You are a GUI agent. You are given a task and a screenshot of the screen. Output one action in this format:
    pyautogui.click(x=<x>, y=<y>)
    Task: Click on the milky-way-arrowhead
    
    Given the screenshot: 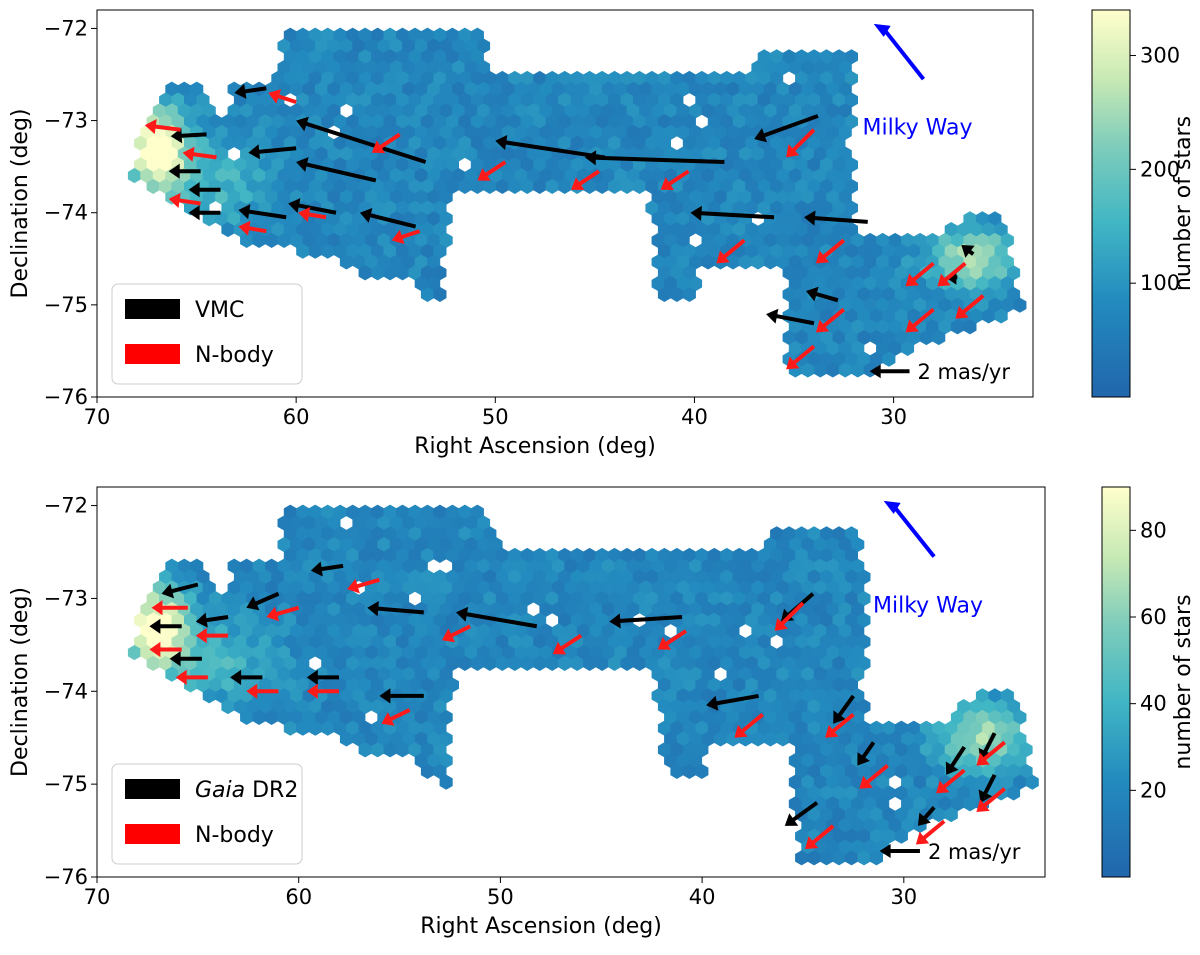 What is the action you would take?
    pyautogui.click(x=892, y=507)
    